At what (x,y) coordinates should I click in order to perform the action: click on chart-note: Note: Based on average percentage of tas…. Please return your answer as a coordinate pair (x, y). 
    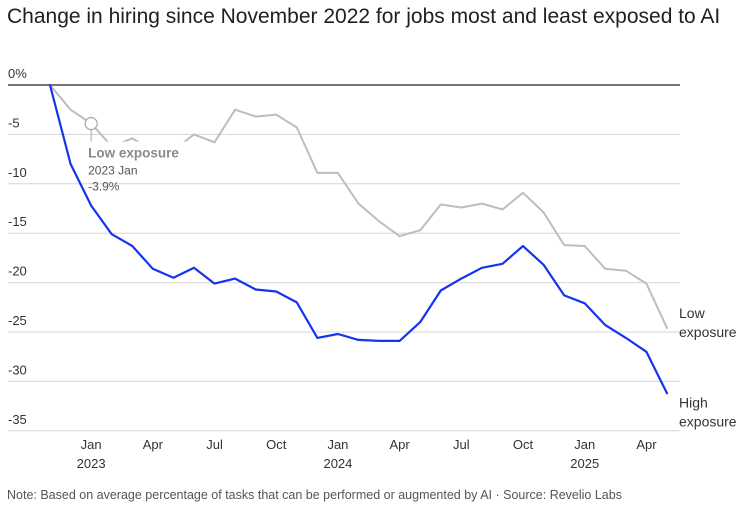
    Looking at the image, I should click on (314, 495).